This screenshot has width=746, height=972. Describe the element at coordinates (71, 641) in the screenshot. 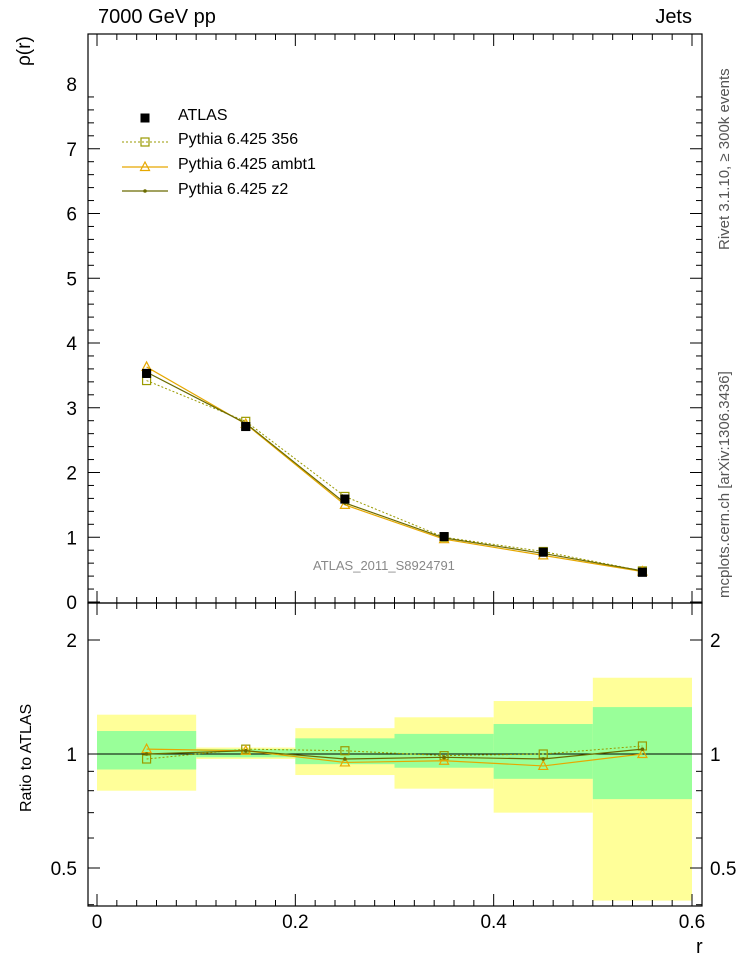

I see `ratio-y-tick-label-left: 2` at that location.